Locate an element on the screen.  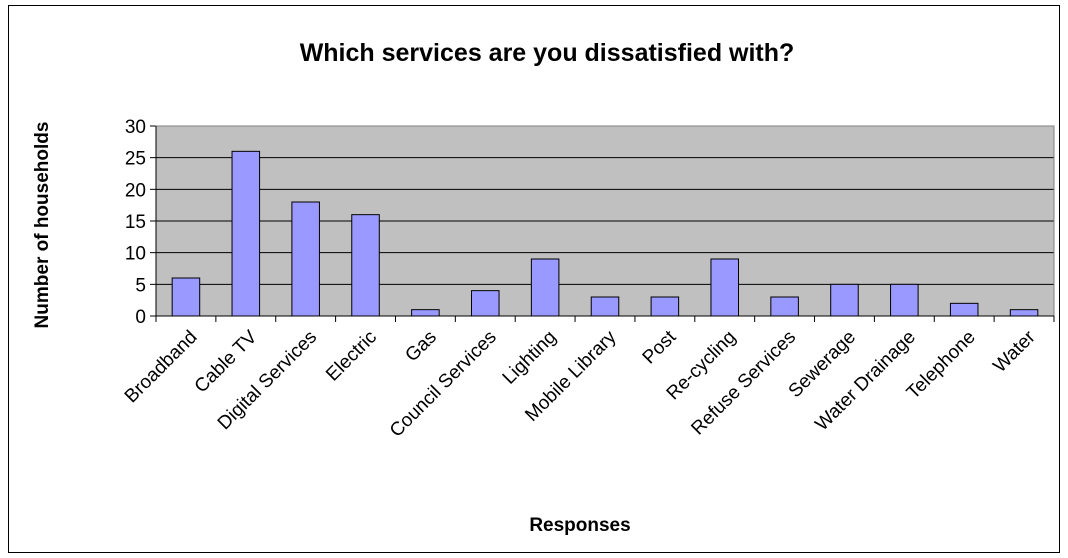
category-label: Water is located at coordinates (1014, 351).